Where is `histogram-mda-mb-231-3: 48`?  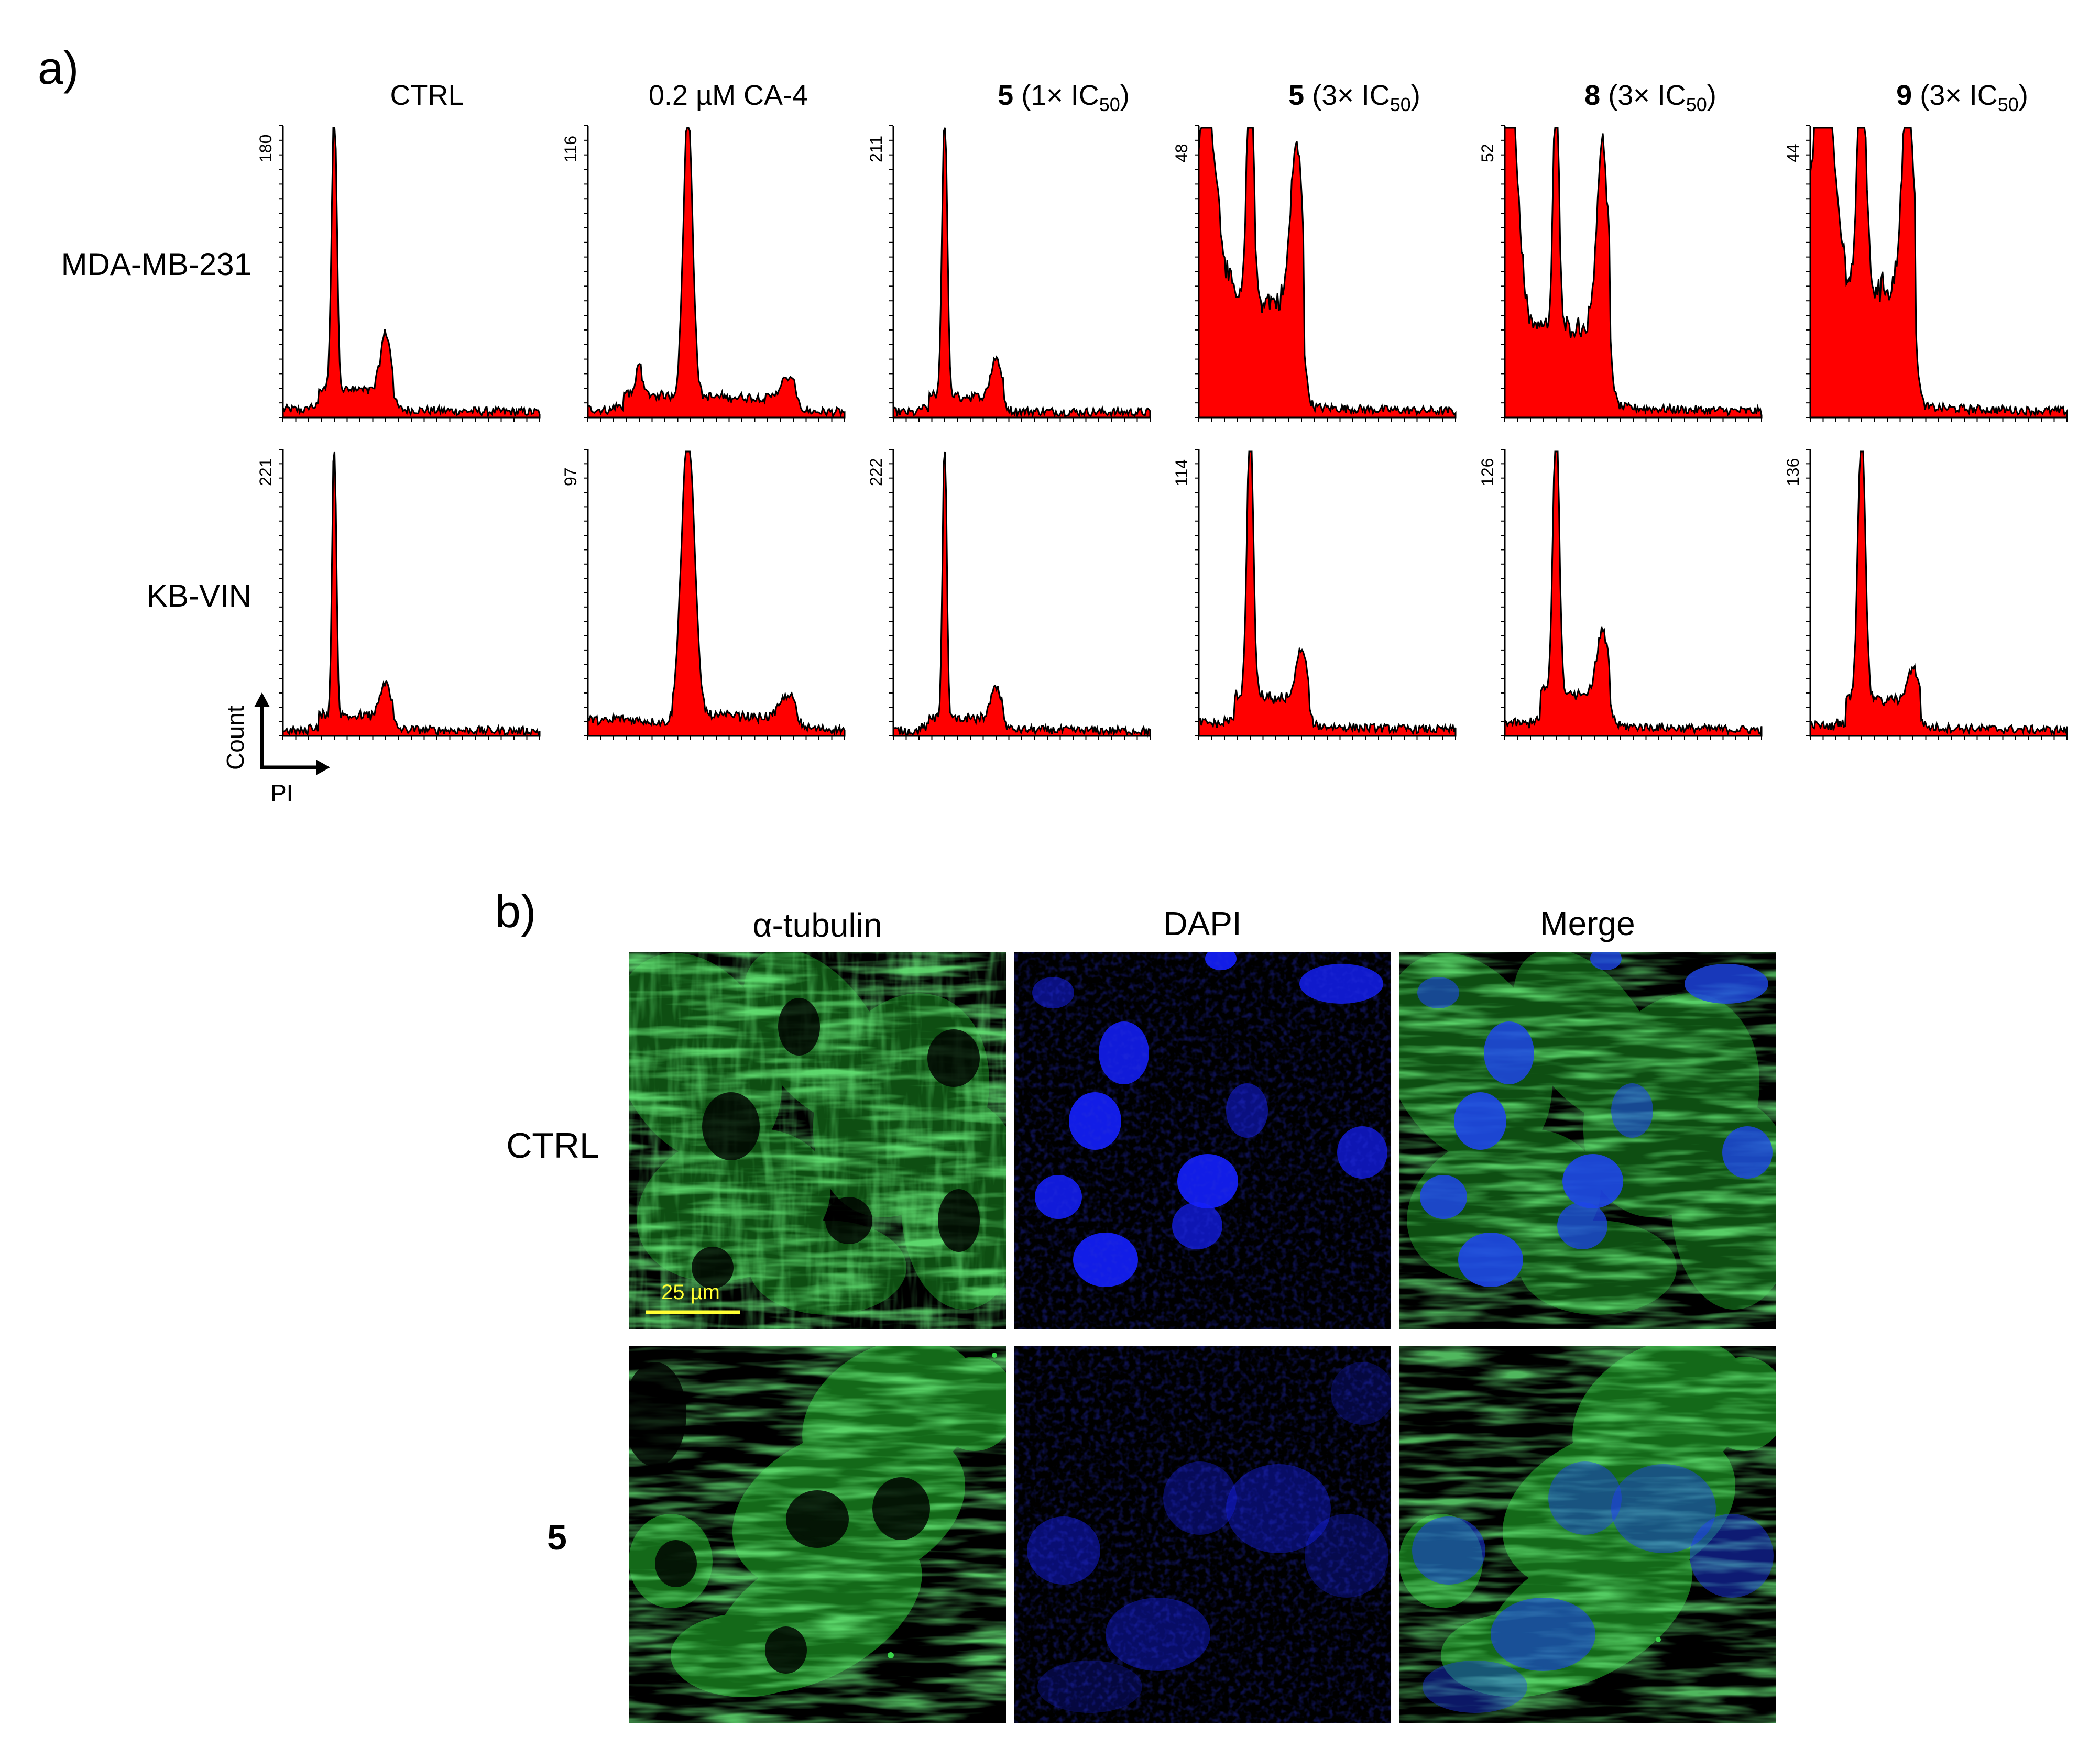
histogram-mda-mb-231-3: 48 is located at coordinates (1314, 273).